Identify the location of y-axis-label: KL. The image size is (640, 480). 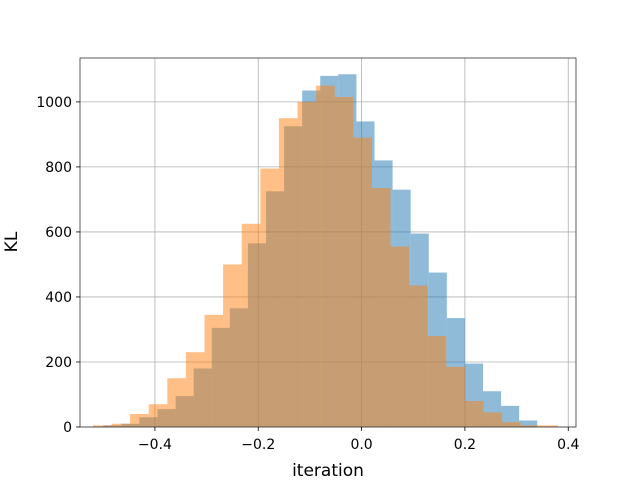
(12, 241).